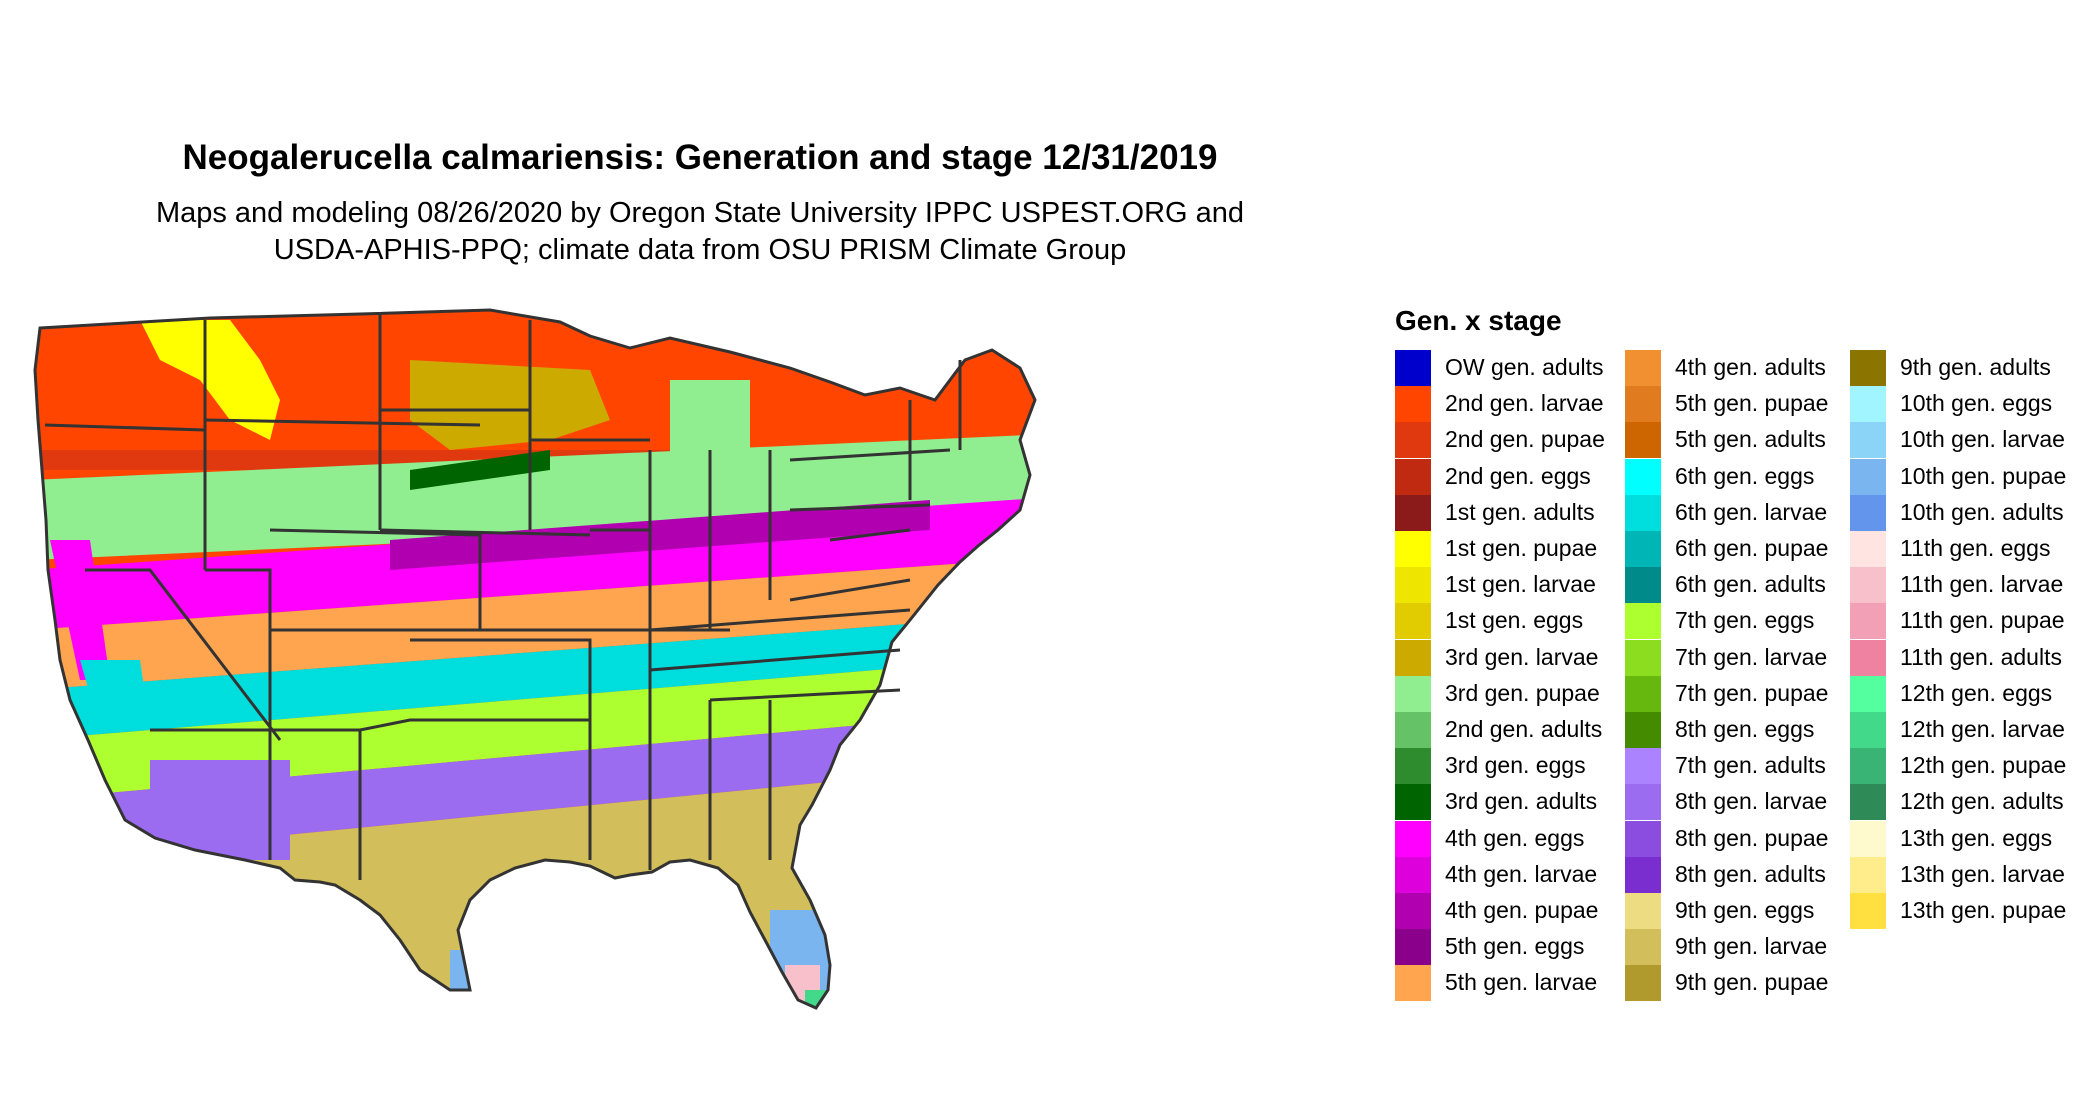 This screenshot has width=2100, height=1116. What do you see at coordinates (1751, 946) in the screenshot?
I see `legend-label: 9th gen. larvae` at bounding box center [1751, 946].